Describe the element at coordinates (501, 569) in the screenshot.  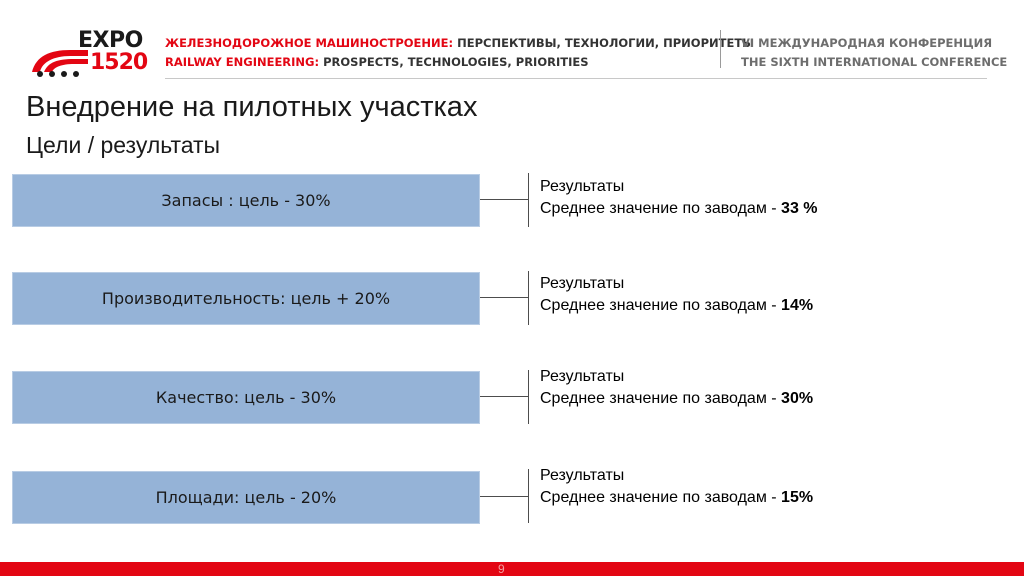
I see `page-number: 9` at that location.